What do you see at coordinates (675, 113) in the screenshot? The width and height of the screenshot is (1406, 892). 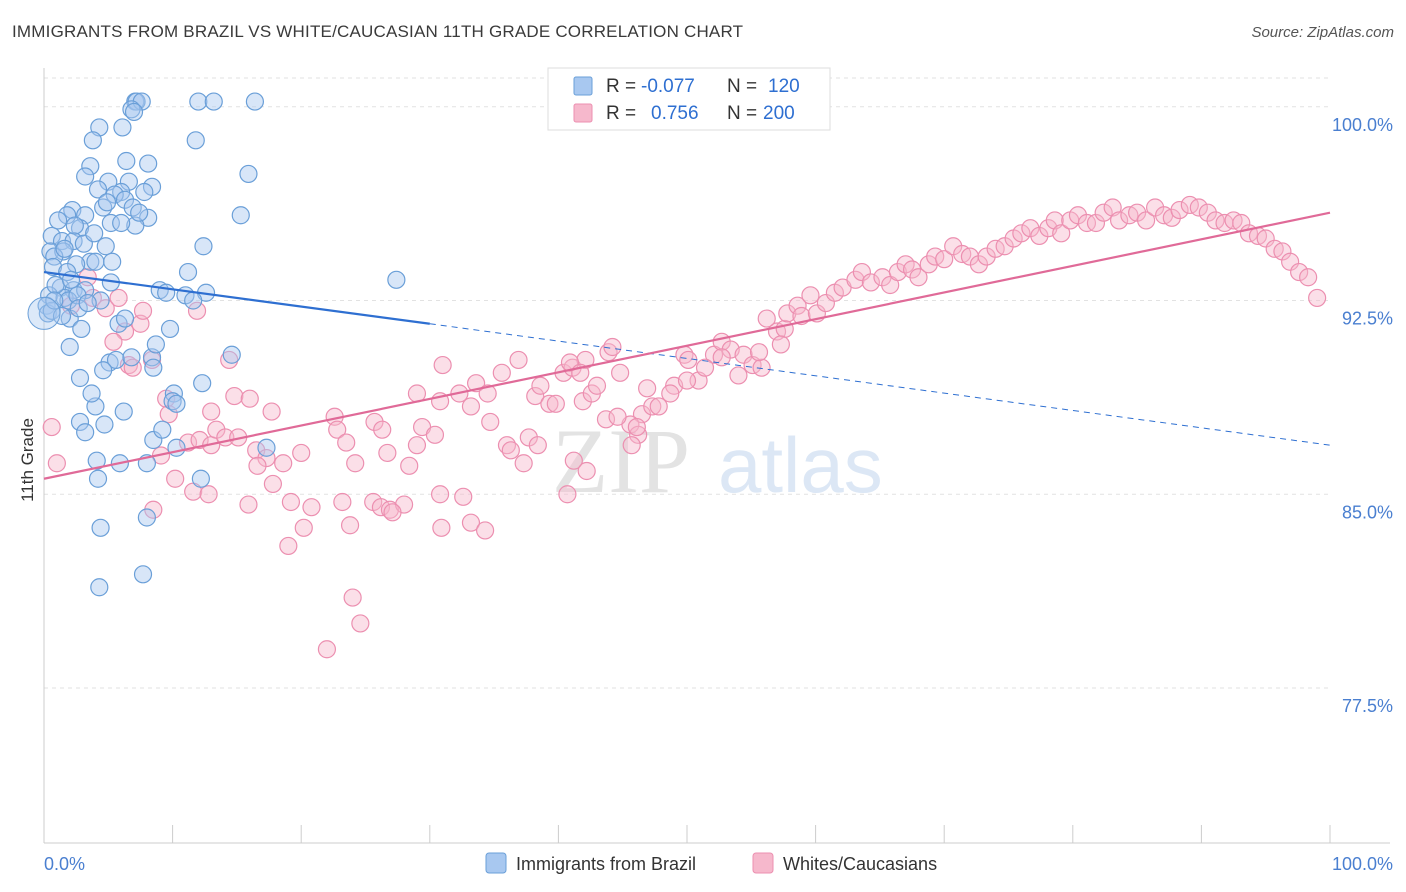 I see `legend-r-value-2: 0.756` at bounding box center [675, 113].